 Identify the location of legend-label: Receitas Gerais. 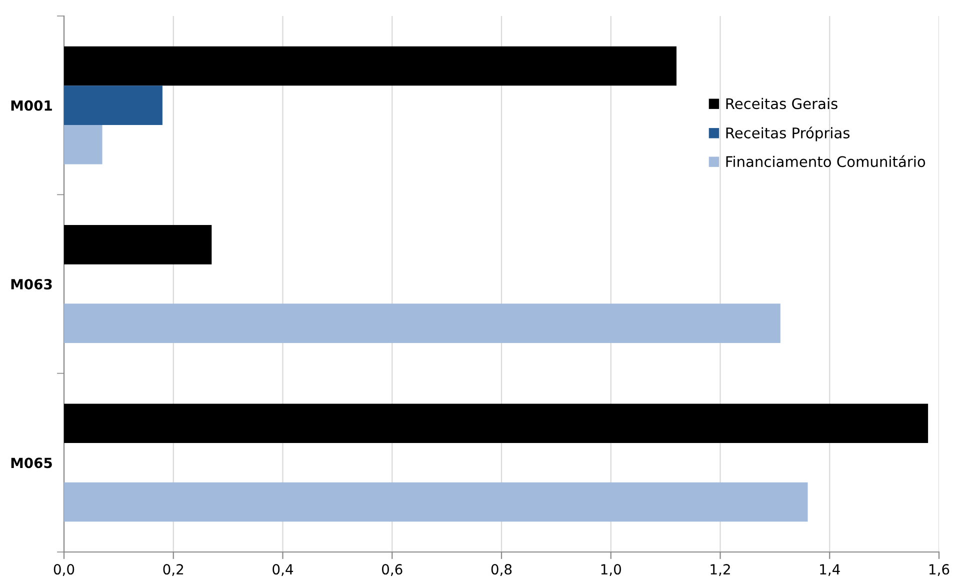
(782, 104).